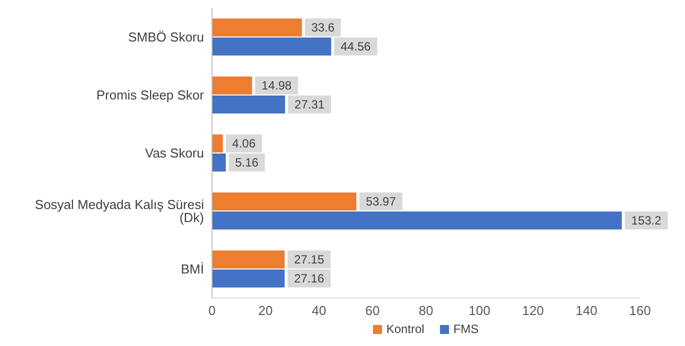 Image resolution: width=685 pixels, height=346 pixels. I want to click on x-tick-label: 100, so click(479, 310).